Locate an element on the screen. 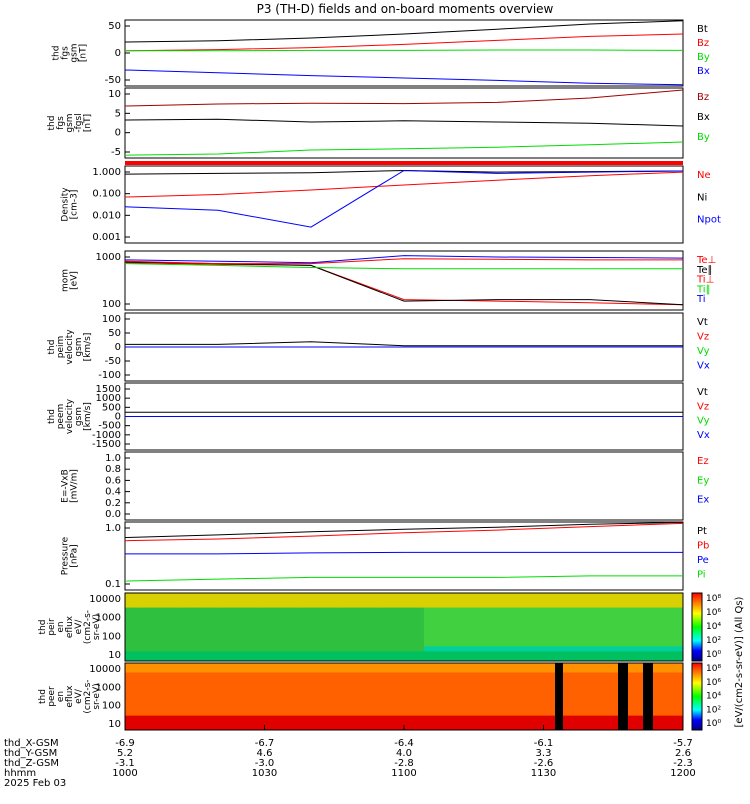  x-axis-value: 2.6 is located at coordinates (683, 753).